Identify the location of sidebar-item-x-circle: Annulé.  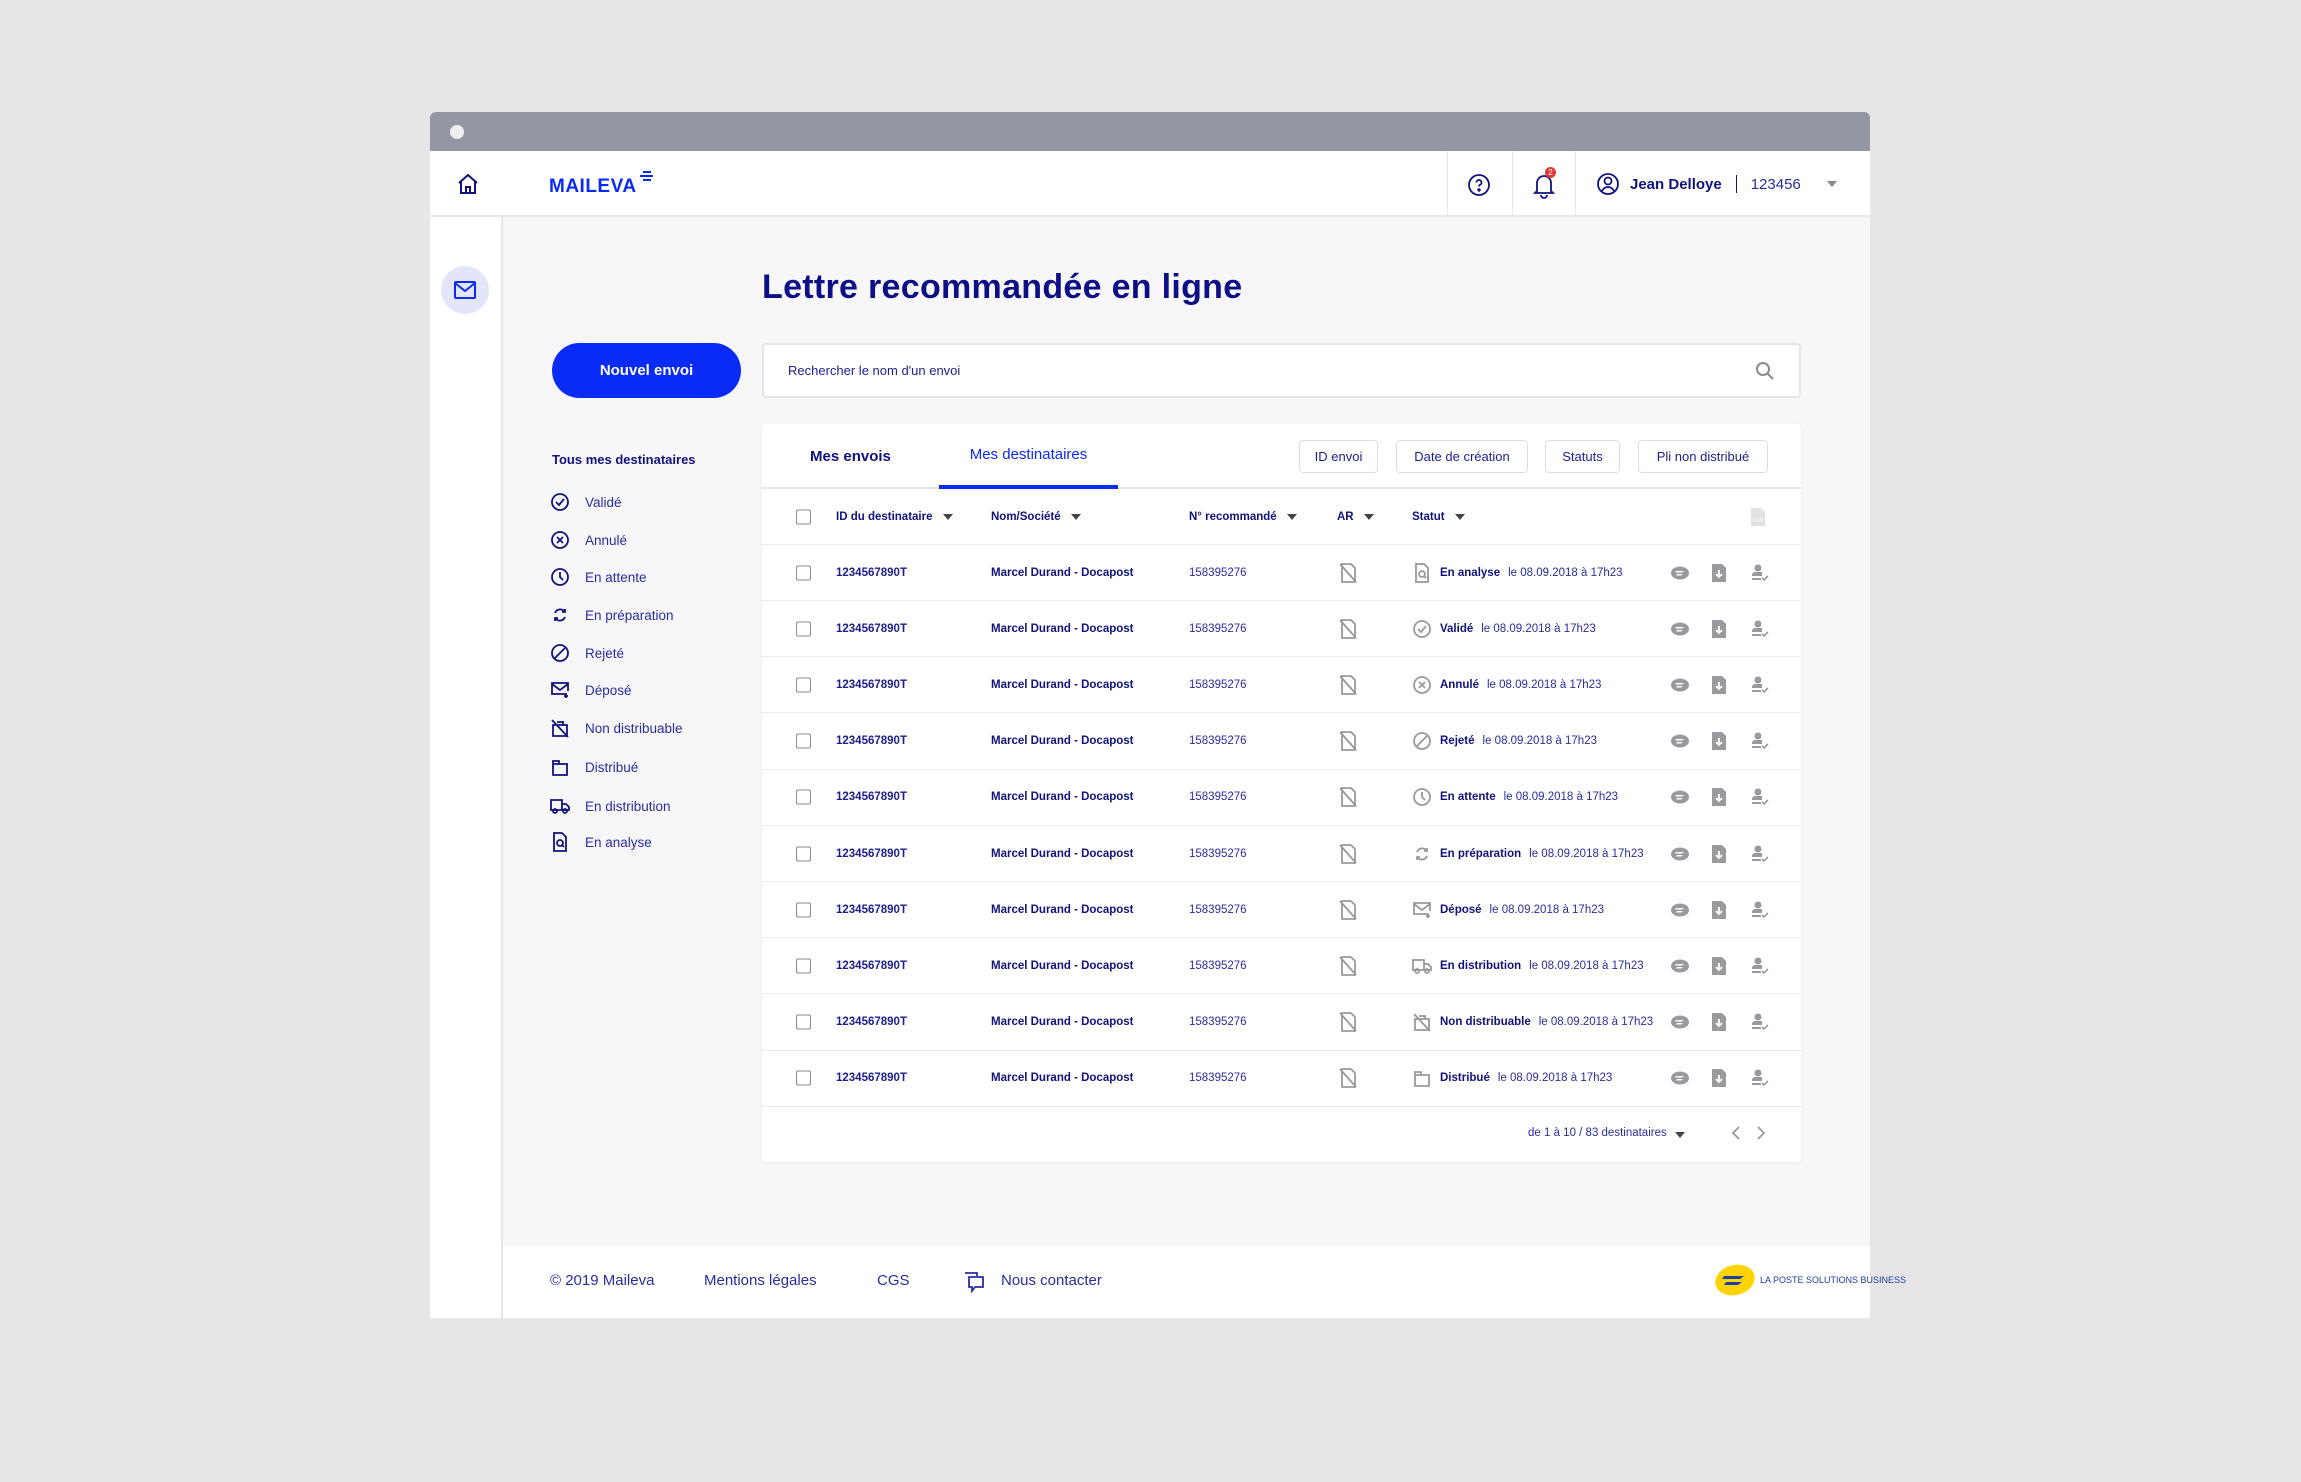
(588, 540).